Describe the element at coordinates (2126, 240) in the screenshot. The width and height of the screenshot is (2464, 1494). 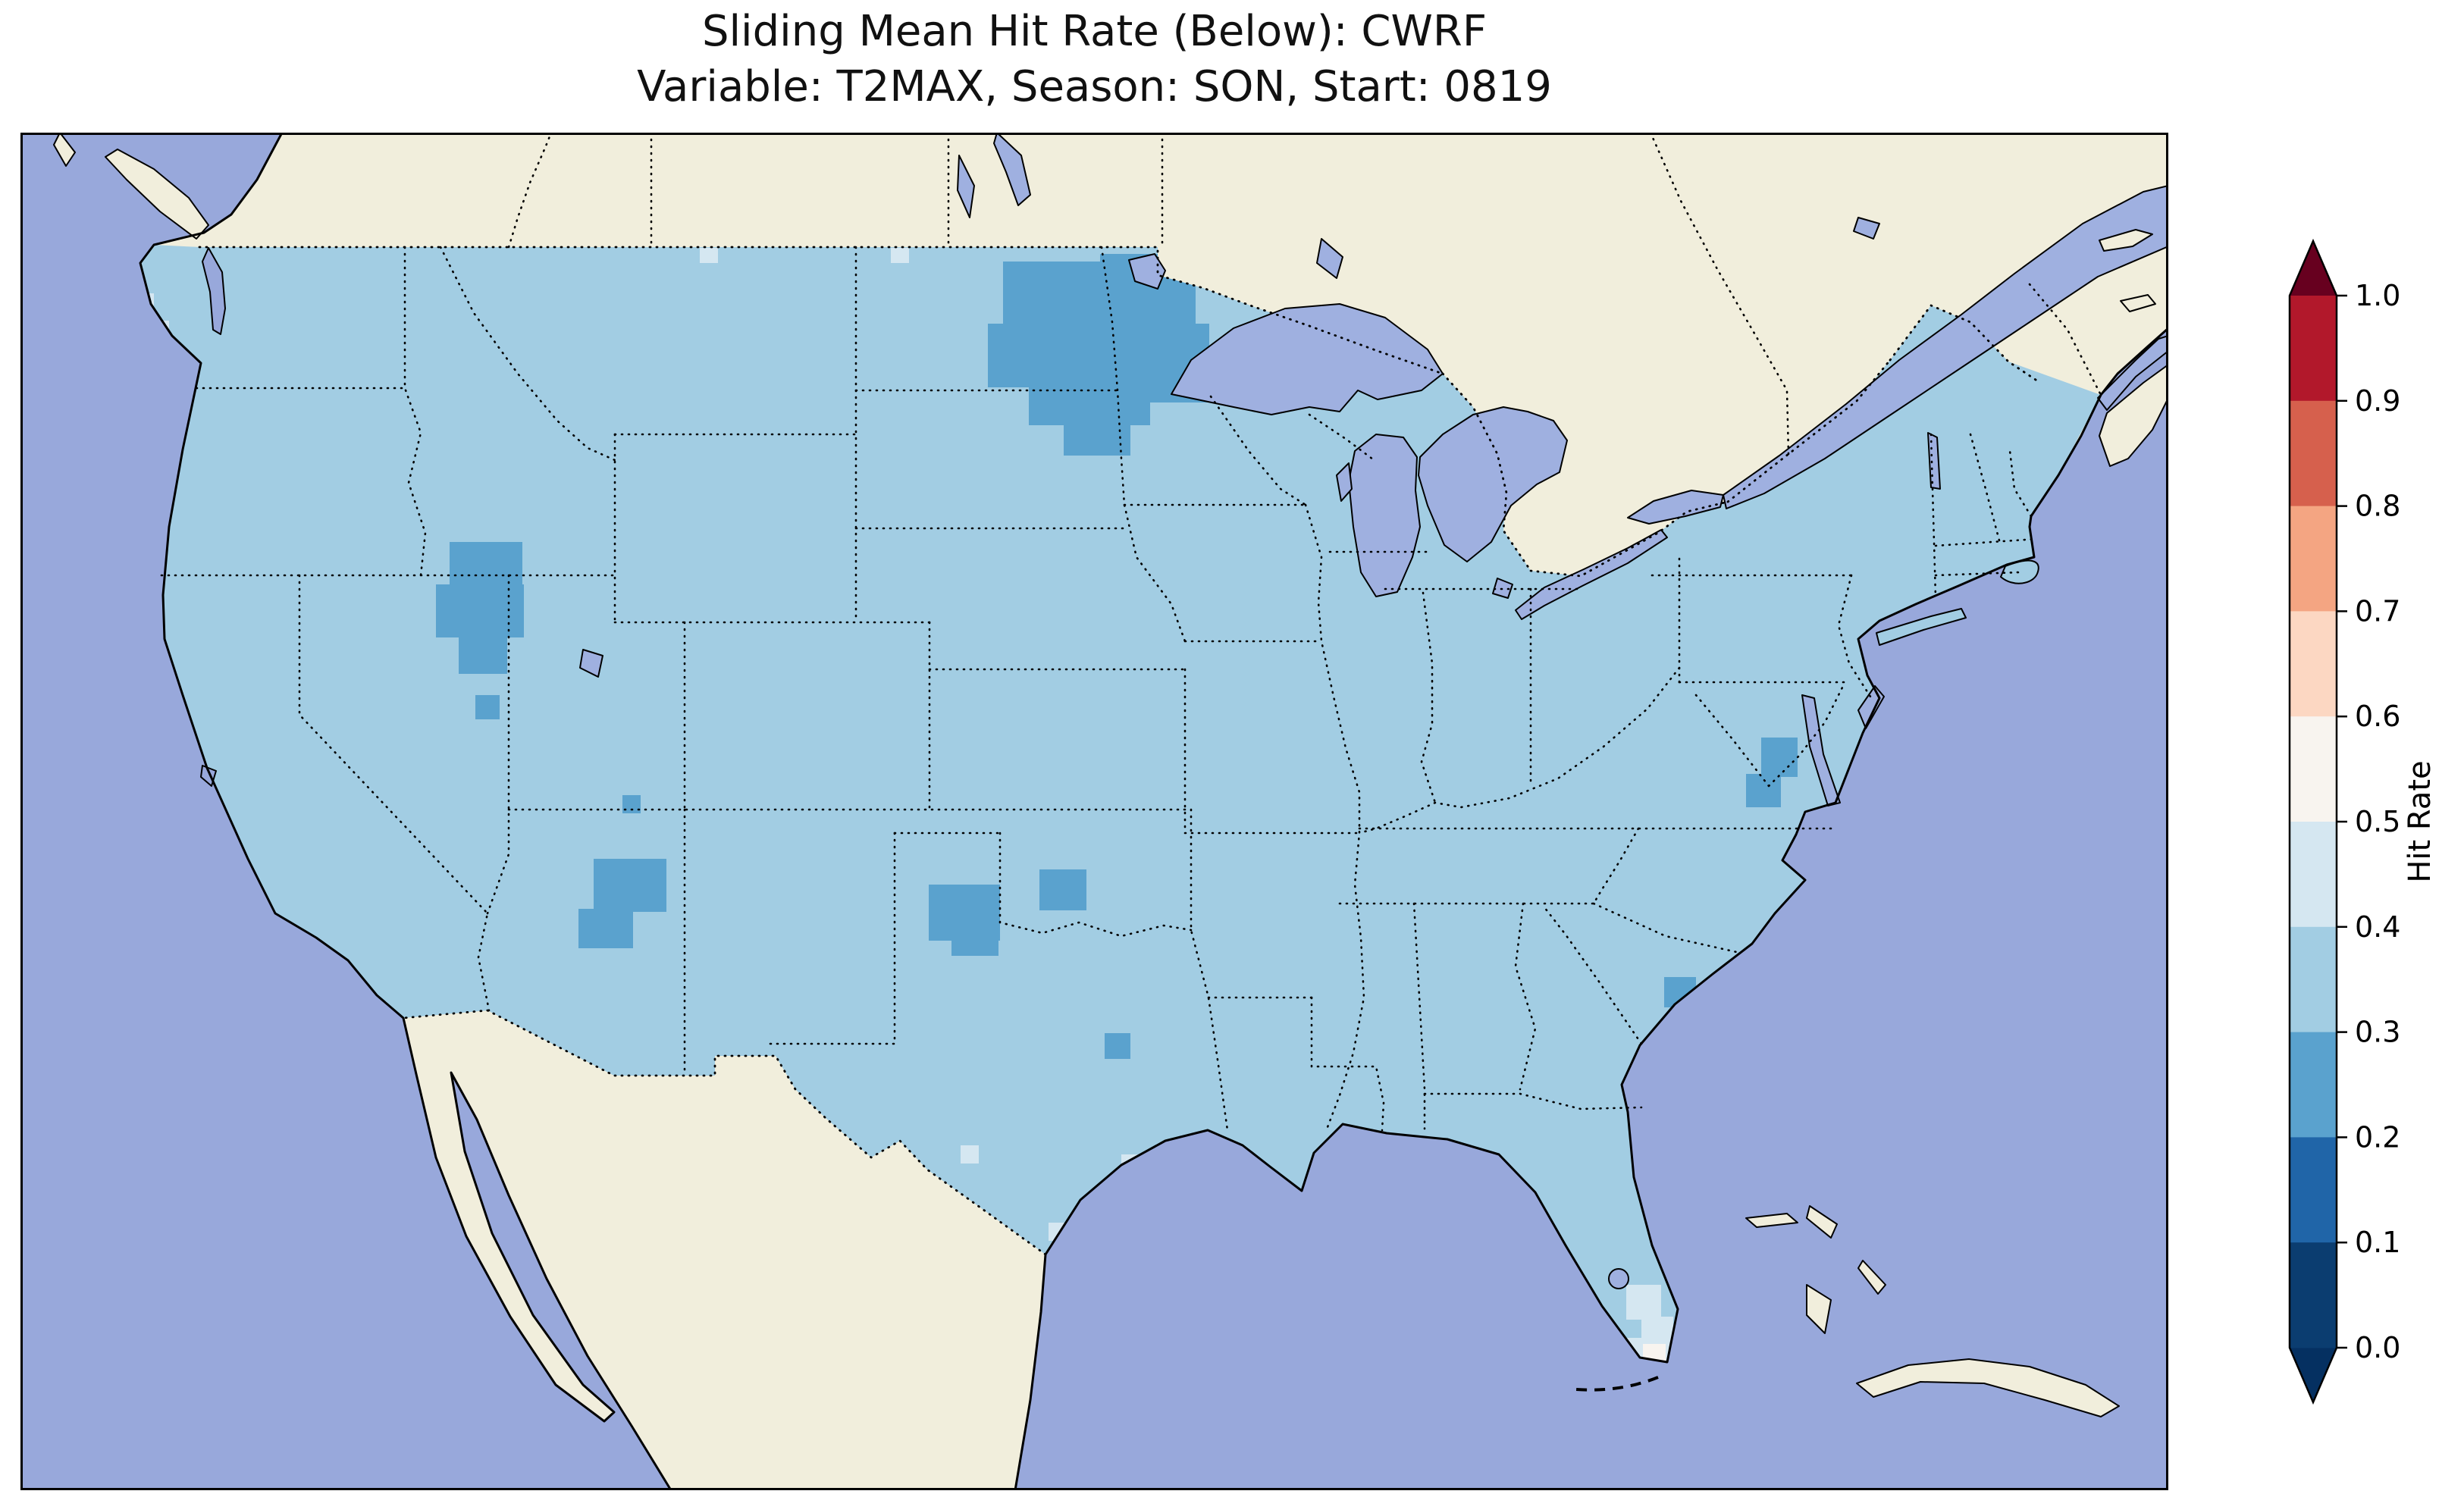
I see `anticosti-island` at that location.